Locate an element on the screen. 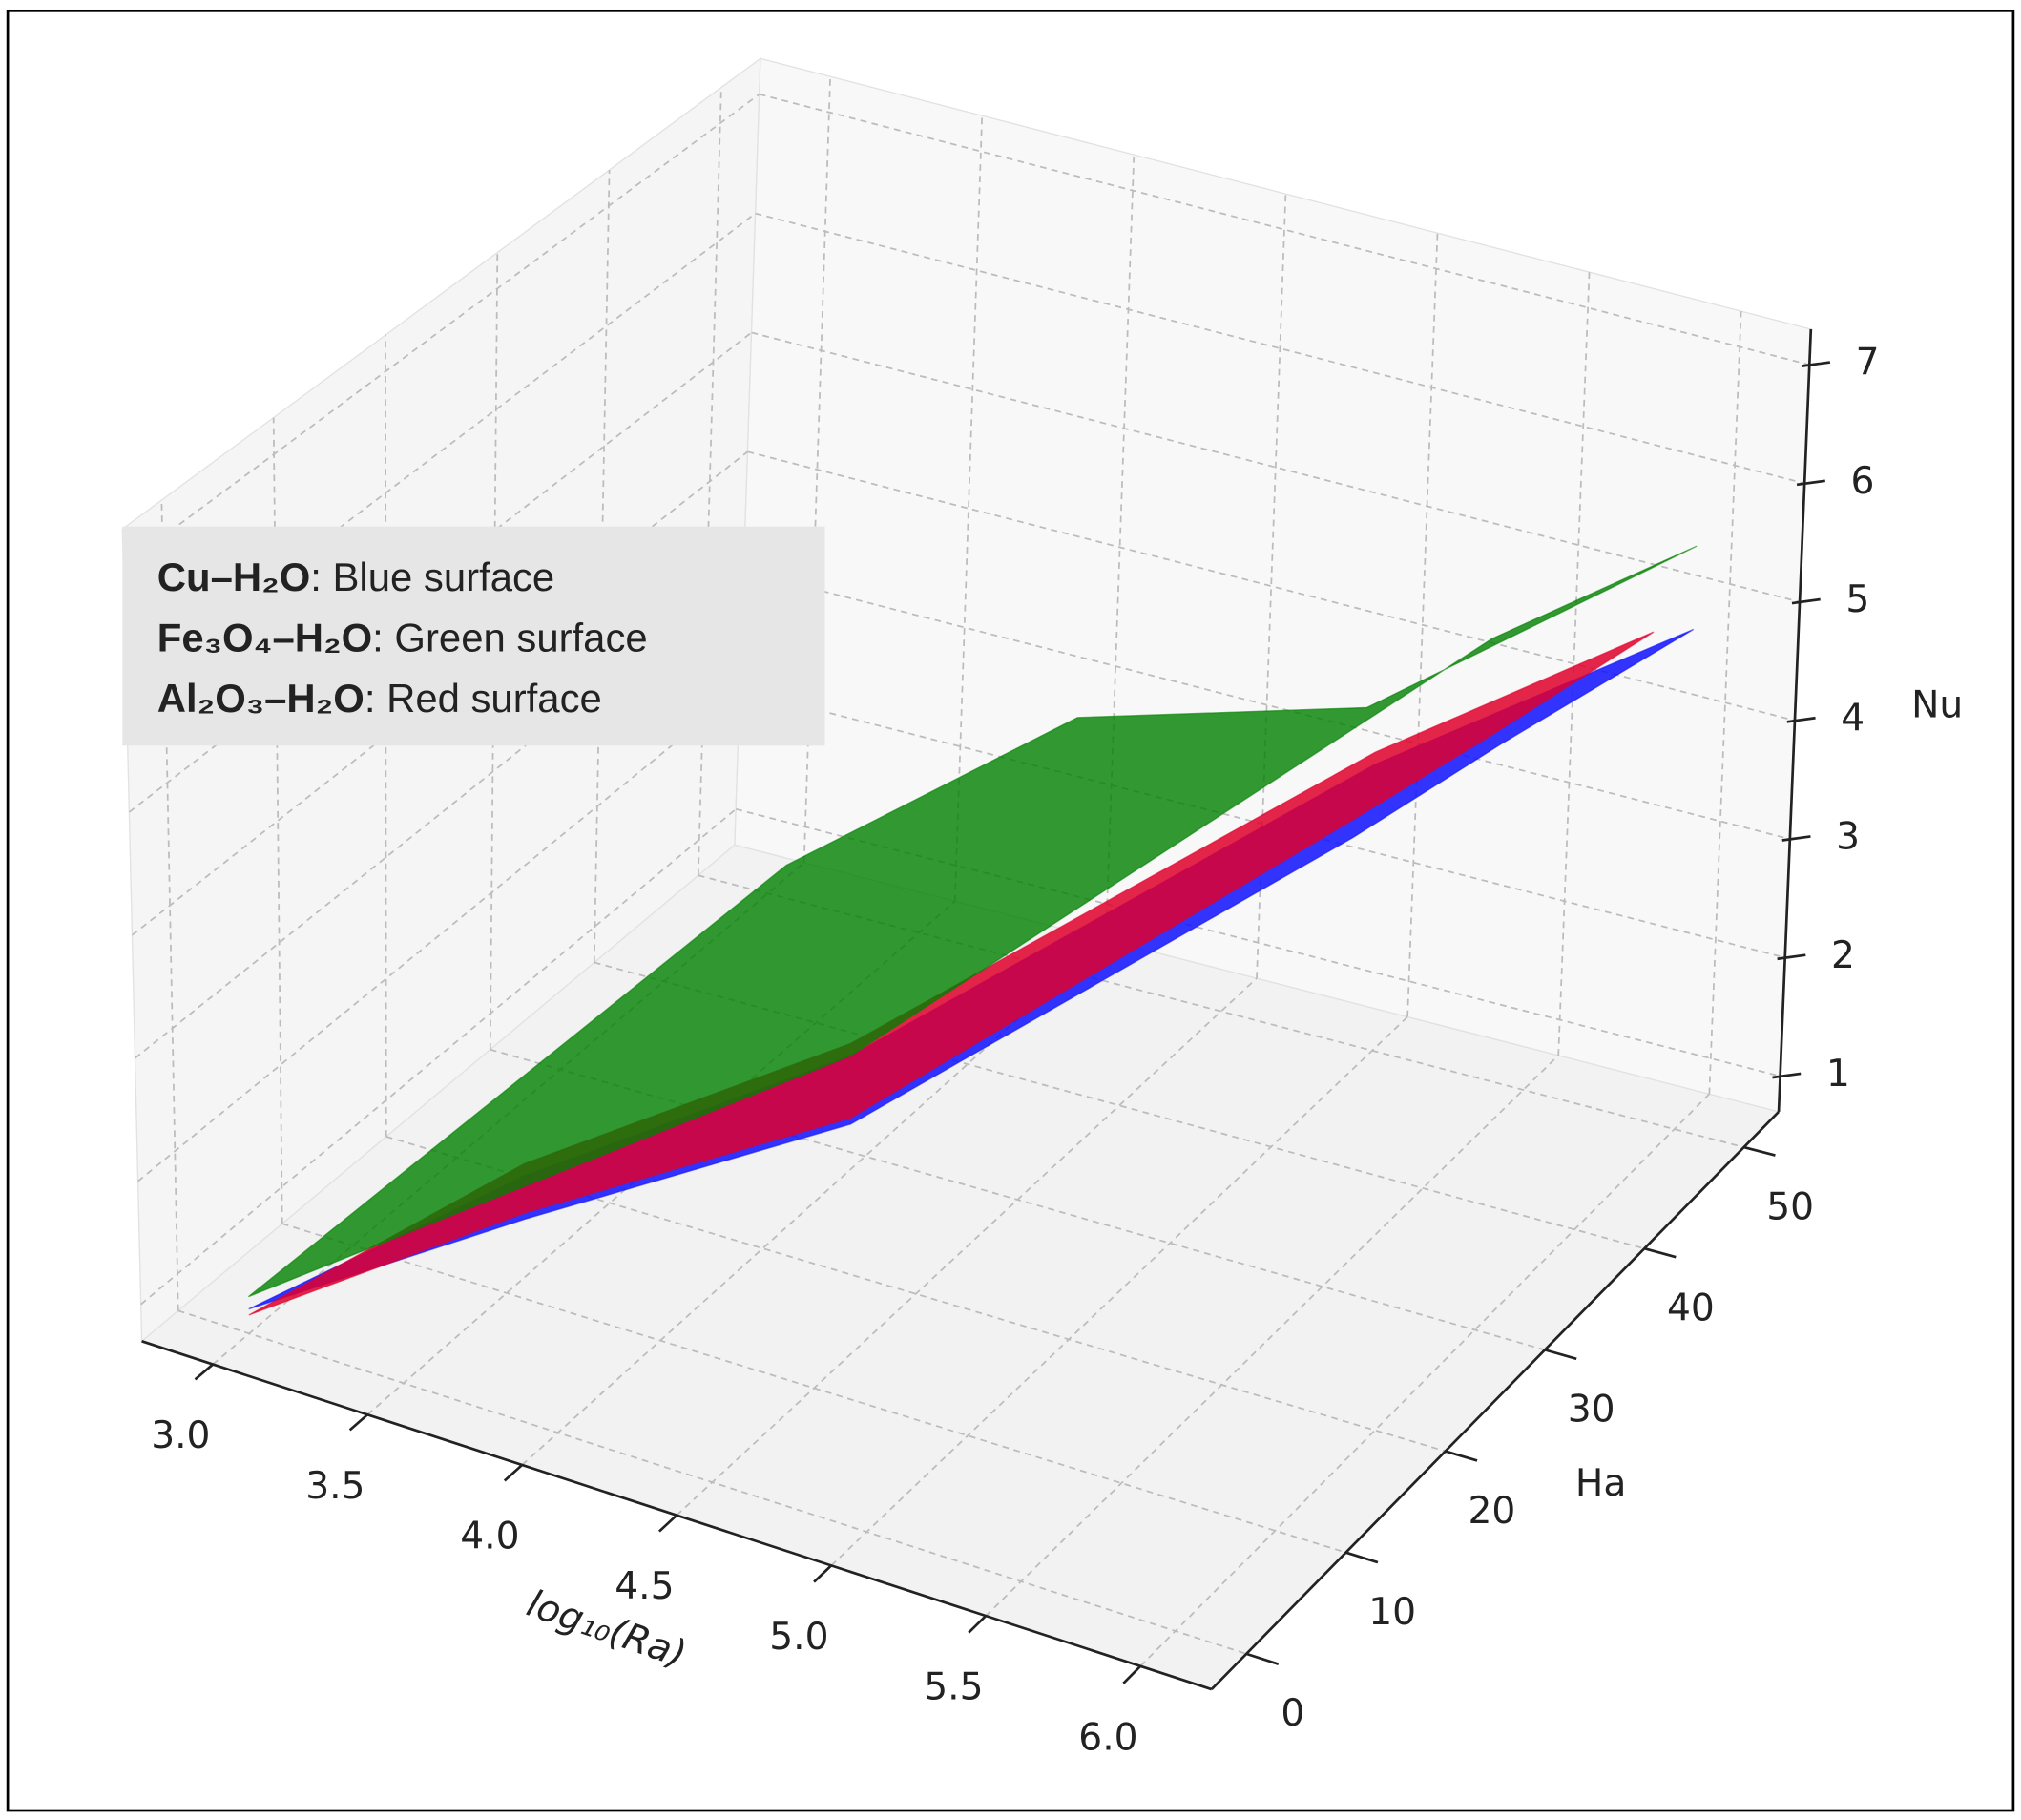  y-tick-label: 50 is located at coordinates (1790, 1206).